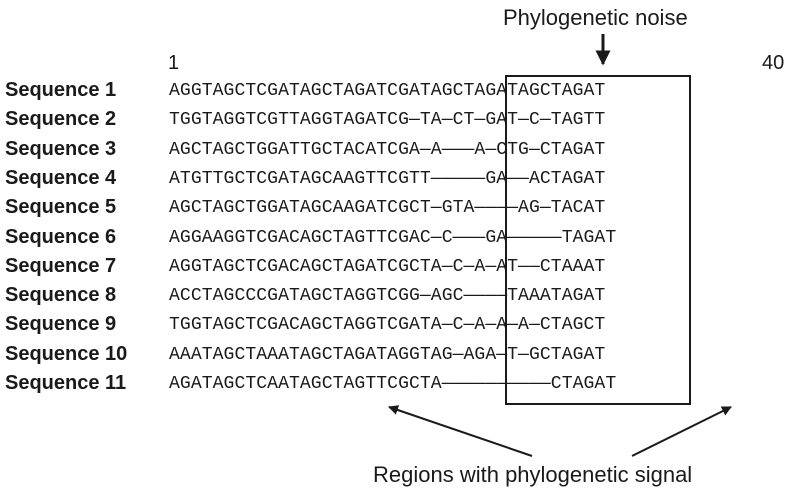 Image resolution: width=801 pixels, height=500 pixels. Describe the element at coordinates (61, 324) in the screenshot. I see `sequence-name: Sequence 9` at that location.